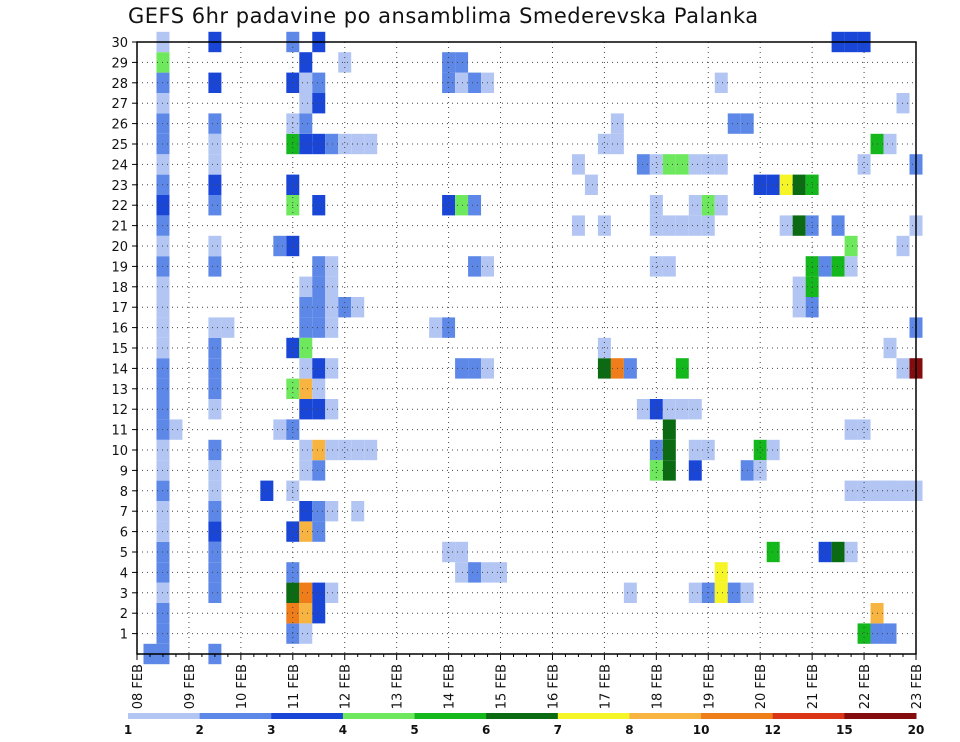 This screenshot has width=960, height=742. What do you see at coordinates (119, 431) in the screenshot?
I see `y-tick-label: 11` at bounding box center [119, 431].